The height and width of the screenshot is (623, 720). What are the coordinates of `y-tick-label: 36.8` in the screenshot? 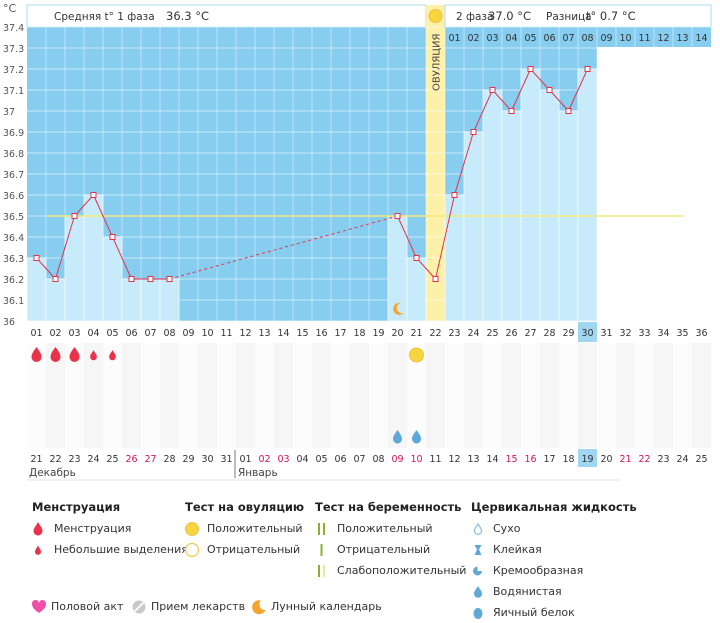 It's located at (13, 154).